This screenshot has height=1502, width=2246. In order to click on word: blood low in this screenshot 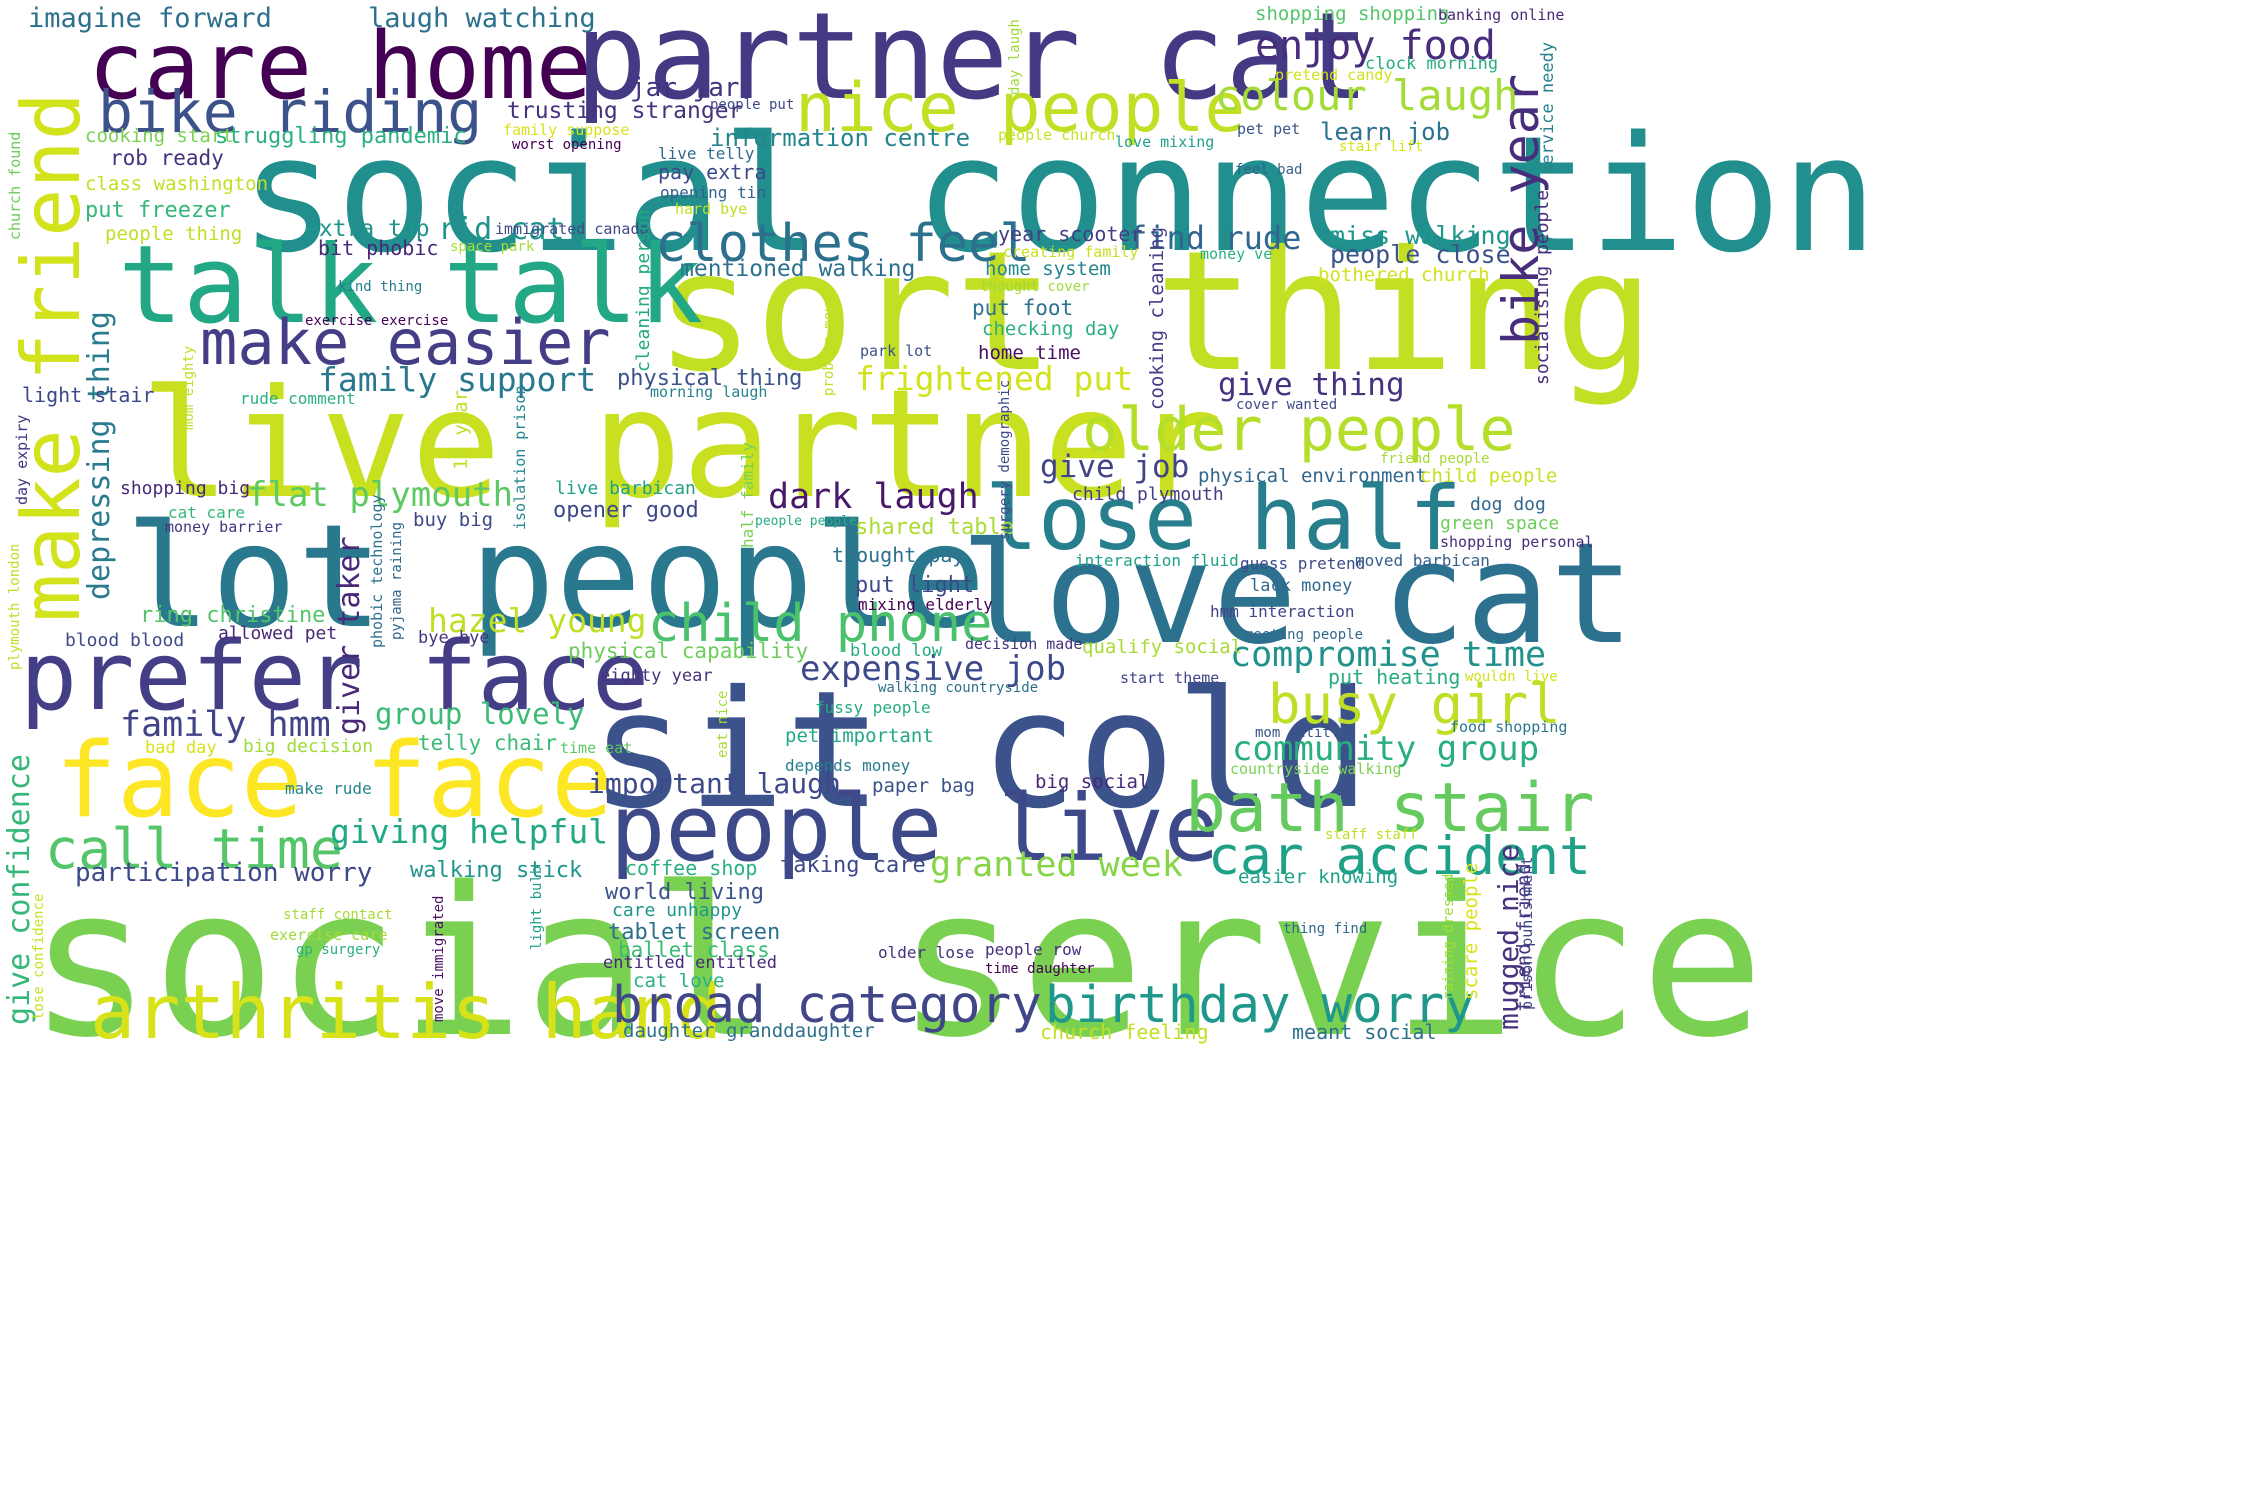, I will do `click(896, 651)`.